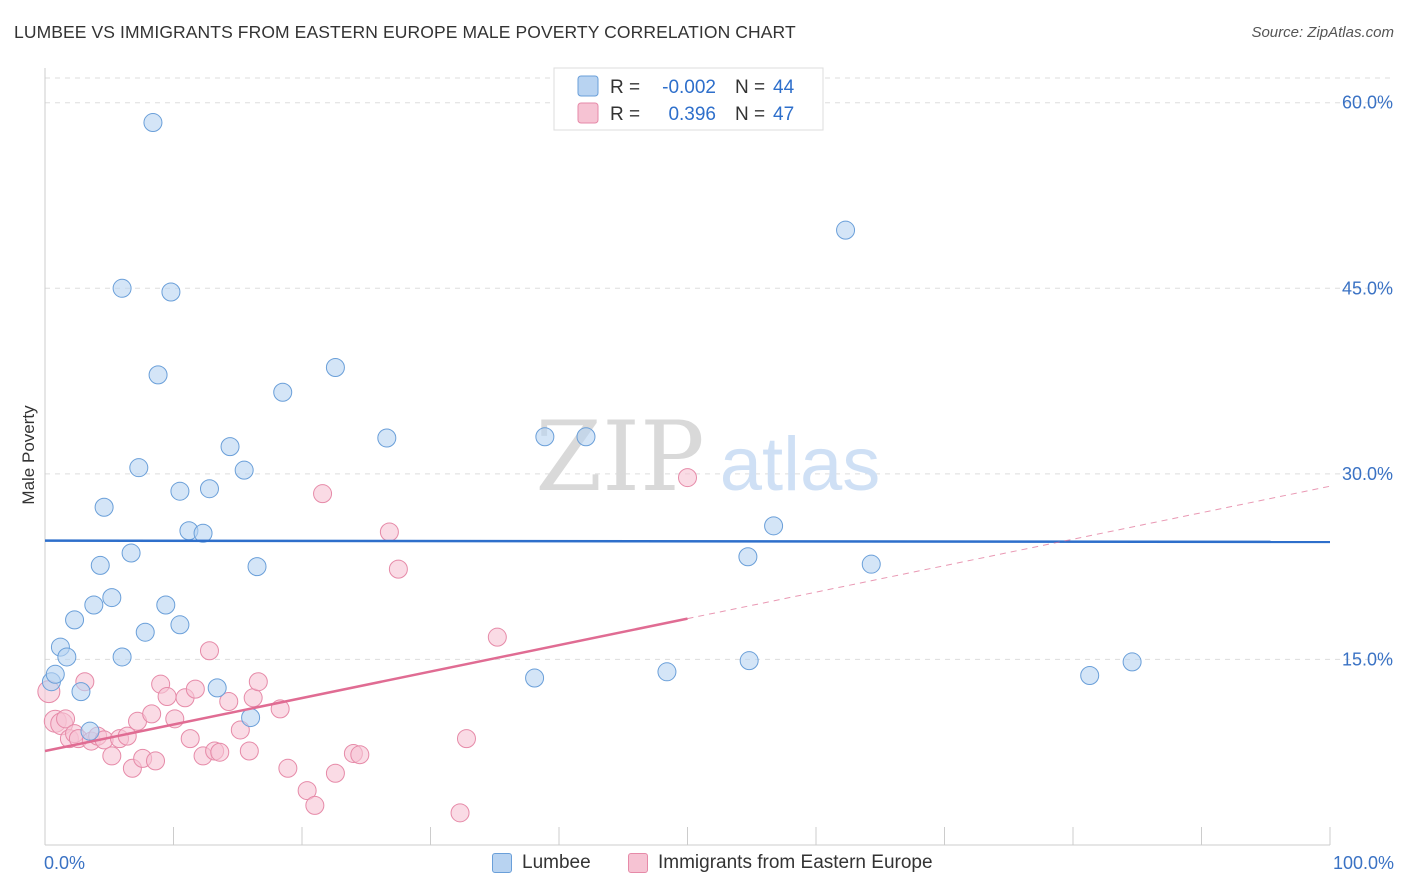 This screenshot has height=892, width=1406. I want to click on legend-swatch-lumbee, so click(588, 86).